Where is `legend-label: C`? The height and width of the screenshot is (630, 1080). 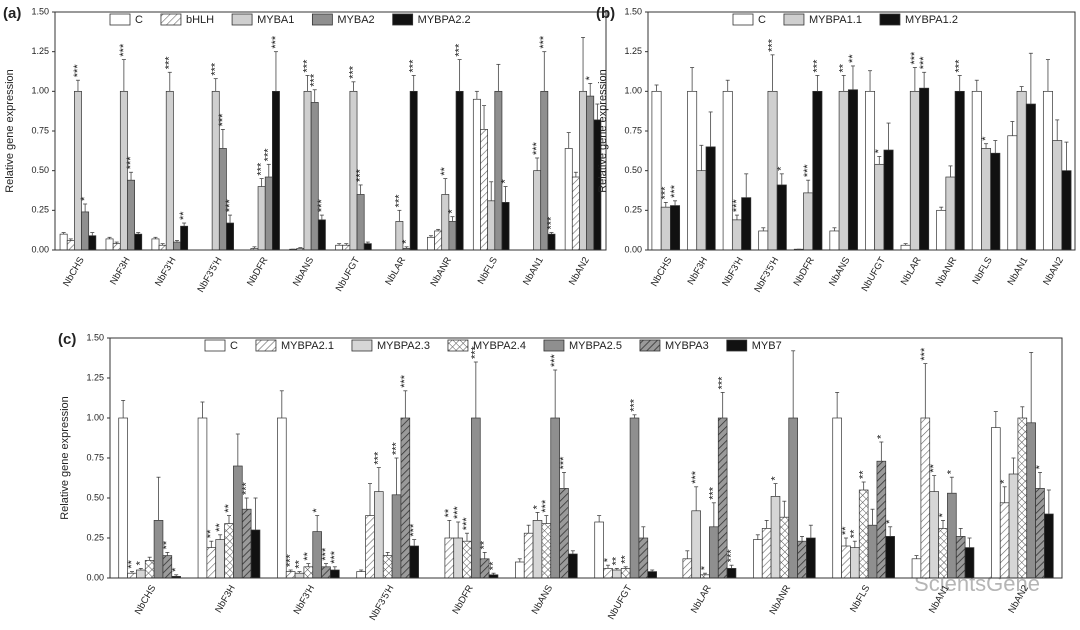
legend-label: C is located at coordinates (762, 20).